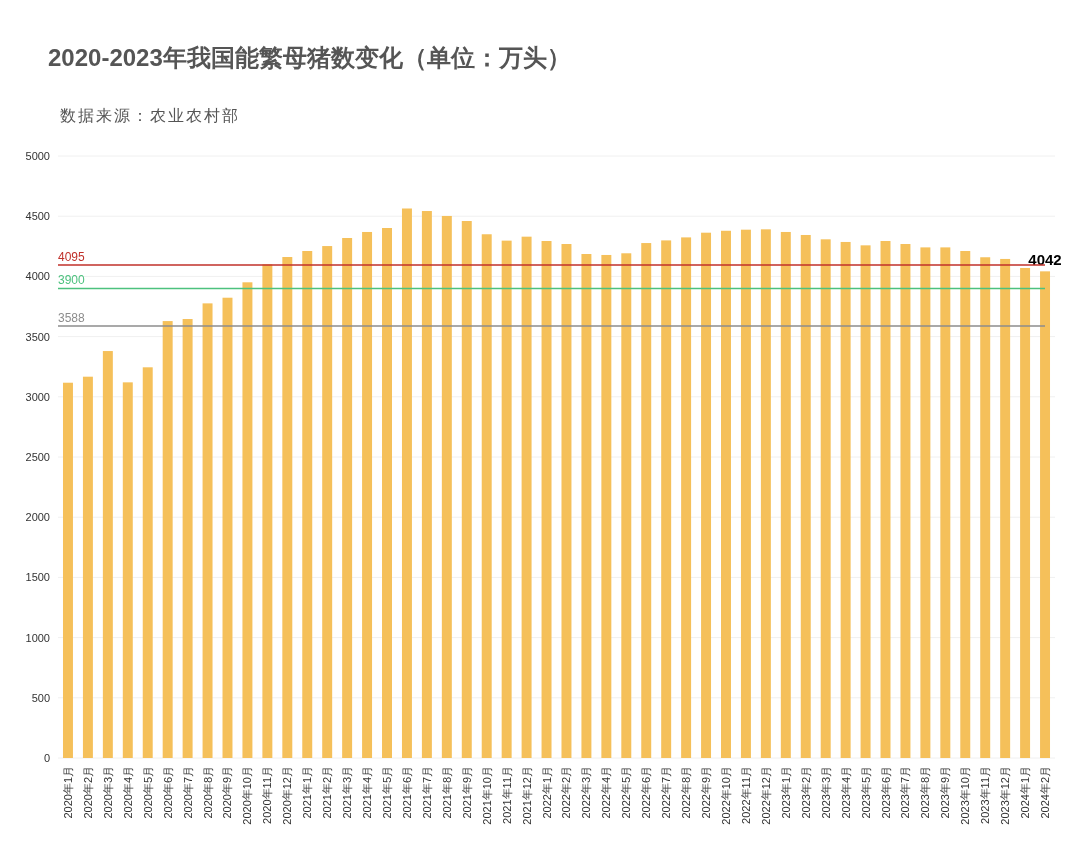  I want to click on x-tick-label: 2021年7月, so click(426, 792).